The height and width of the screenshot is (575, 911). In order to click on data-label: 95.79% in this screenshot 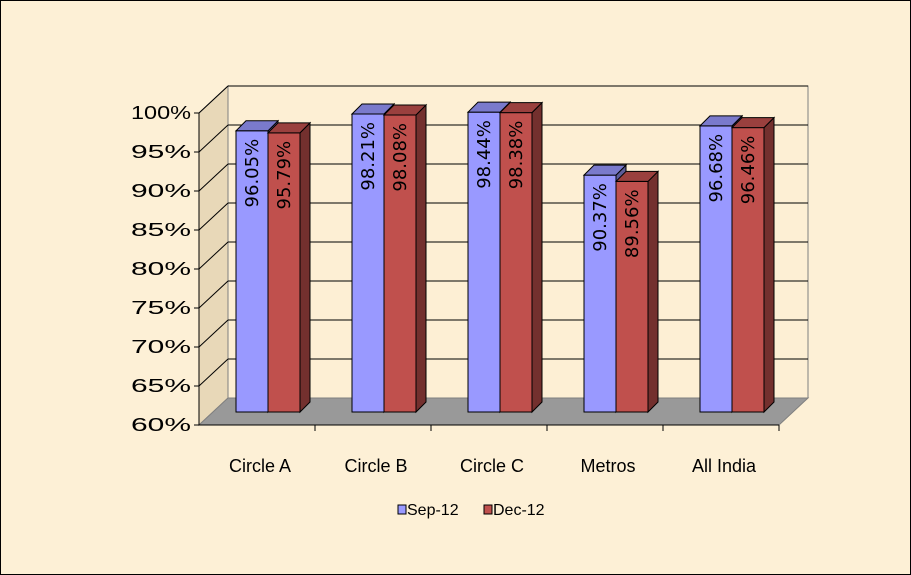, I will do `click(284, 175)`.